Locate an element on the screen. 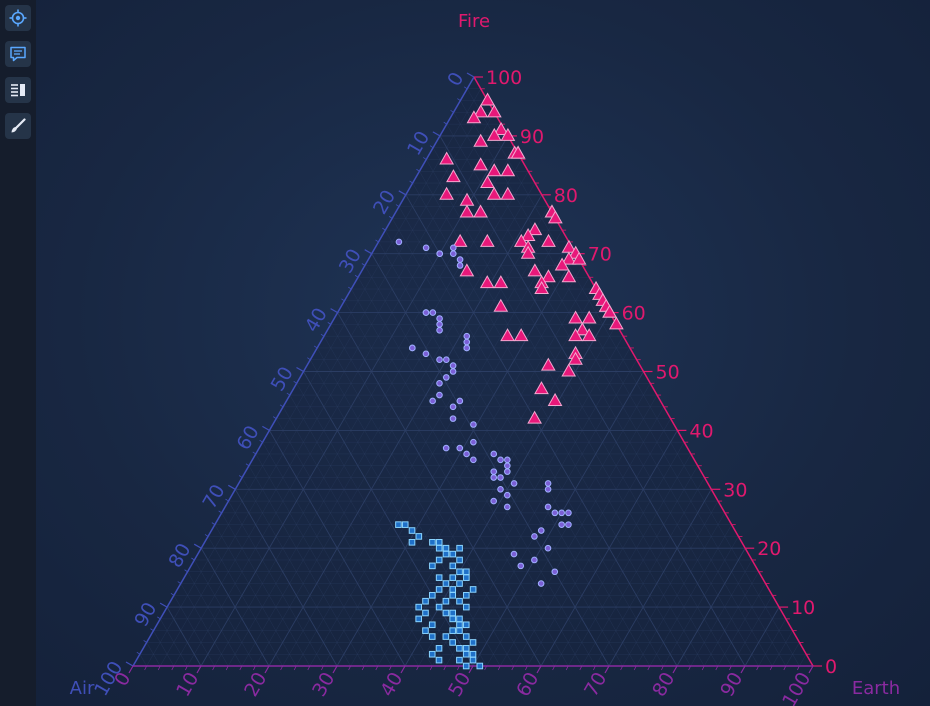 The height and width of the screenshot is (706, 930). fire-tick-label: 60 is located at coordinates (634, 314).